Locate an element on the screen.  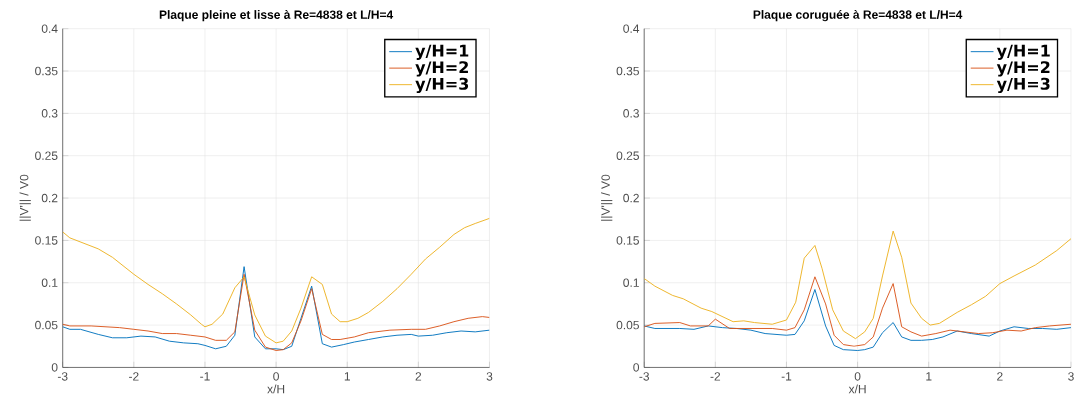
chart-title: Plaque coruguée à Re=4838 et L/H=4 is located at coordinates (858, 15).